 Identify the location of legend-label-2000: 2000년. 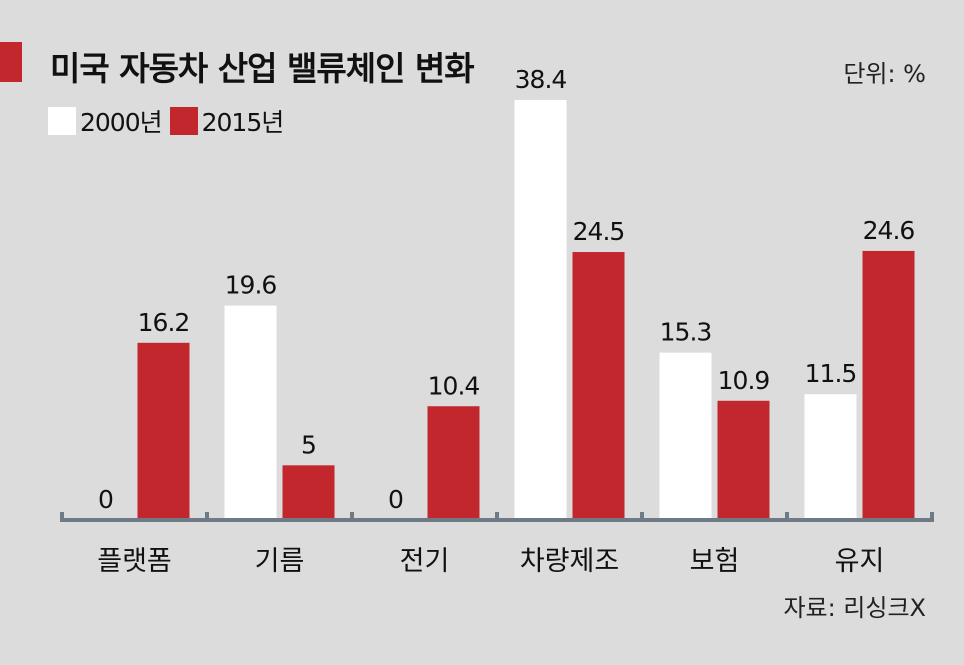
(121, 122).